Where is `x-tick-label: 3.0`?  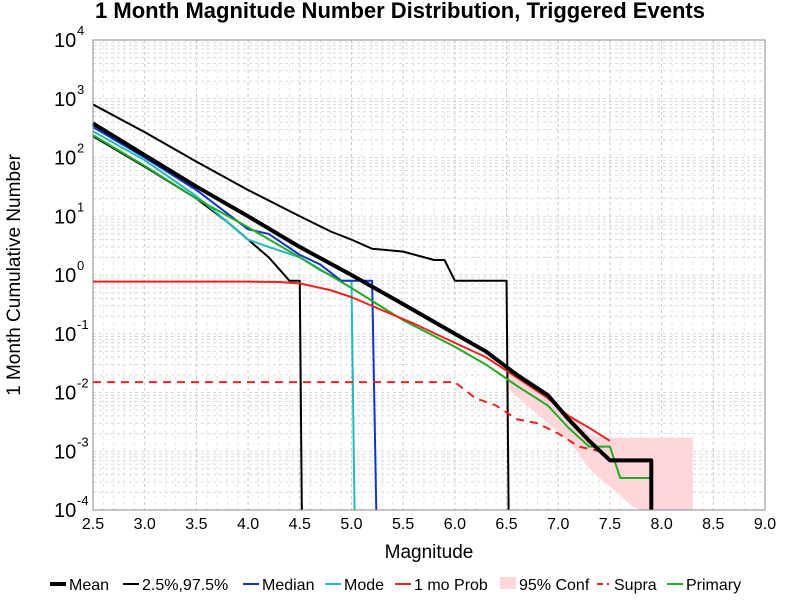
x-tick-label: 3.0 is located at coordinates (145, 524).